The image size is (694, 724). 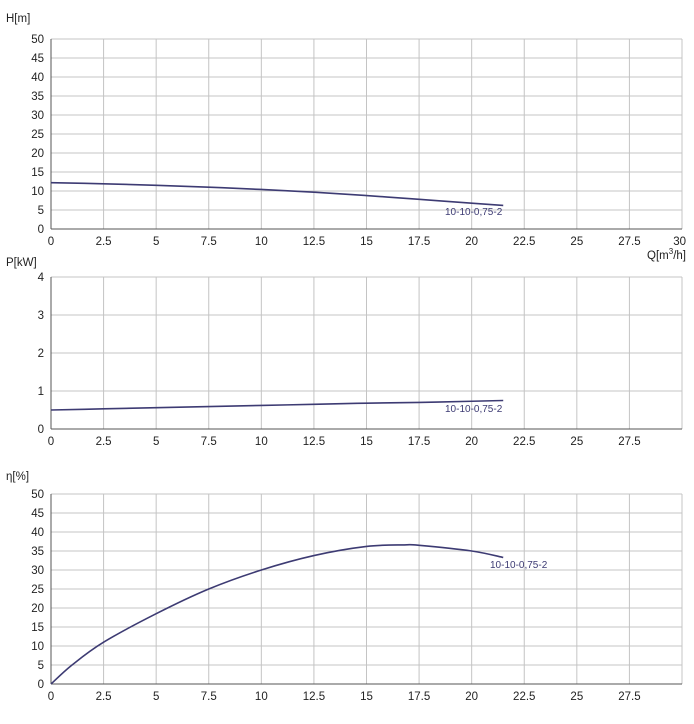 I want to click on y-axis-label: η[%], so click(x=17, y=477).